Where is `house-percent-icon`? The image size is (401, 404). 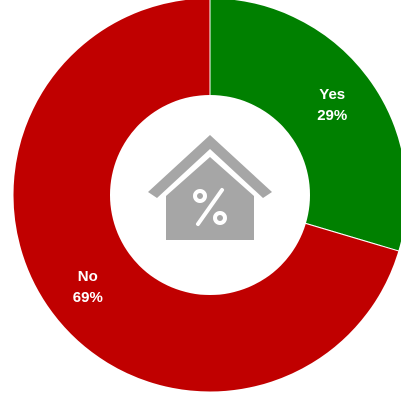
house-percent-icon is located at coordinates (210, 187).